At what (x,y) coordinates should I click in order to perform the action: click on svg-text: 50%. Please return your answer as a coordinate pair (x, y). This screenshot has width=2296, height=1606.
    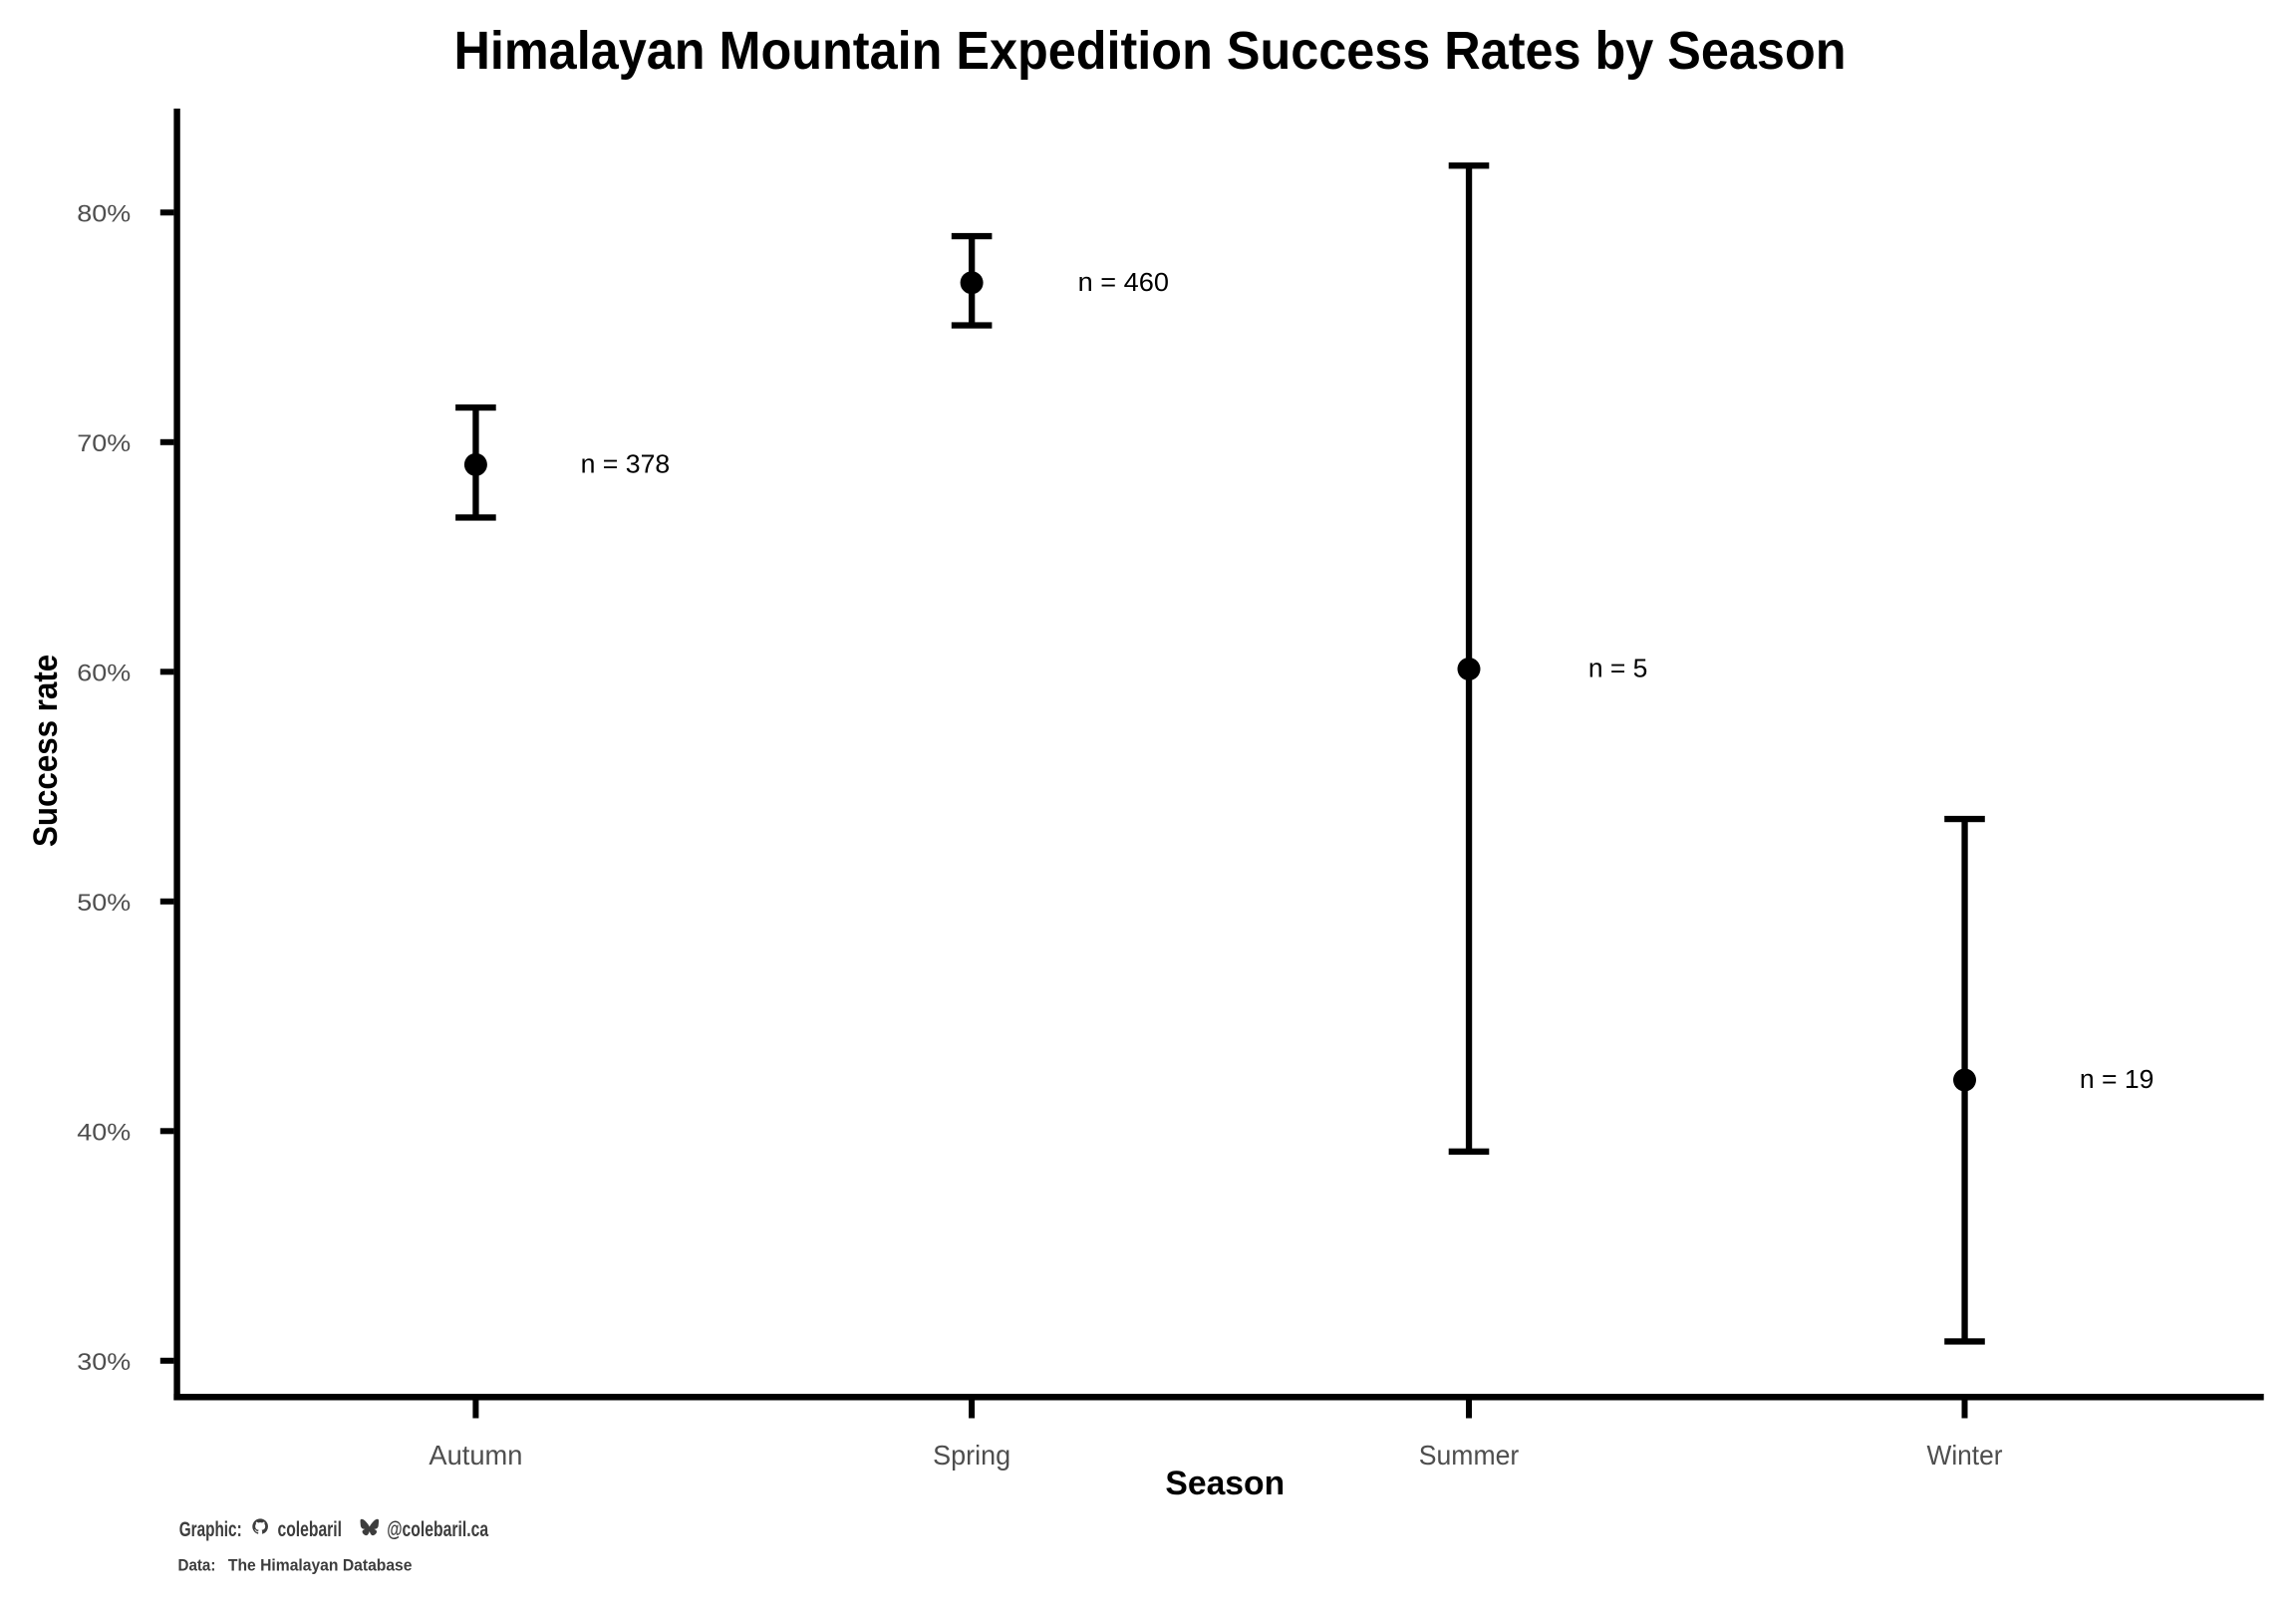
    Looking at the image, I should click on (104, 903).